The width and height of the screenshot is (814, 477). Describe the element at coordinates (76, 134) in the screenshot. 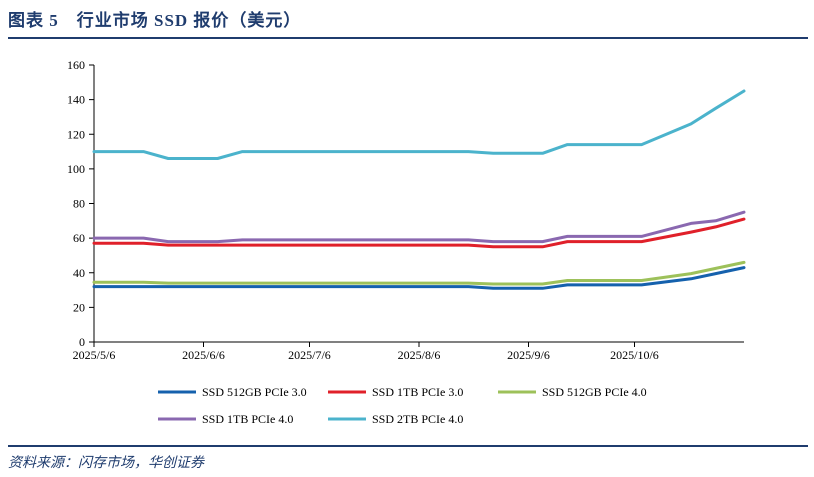

I see `y-tick-label: 120` at that location.